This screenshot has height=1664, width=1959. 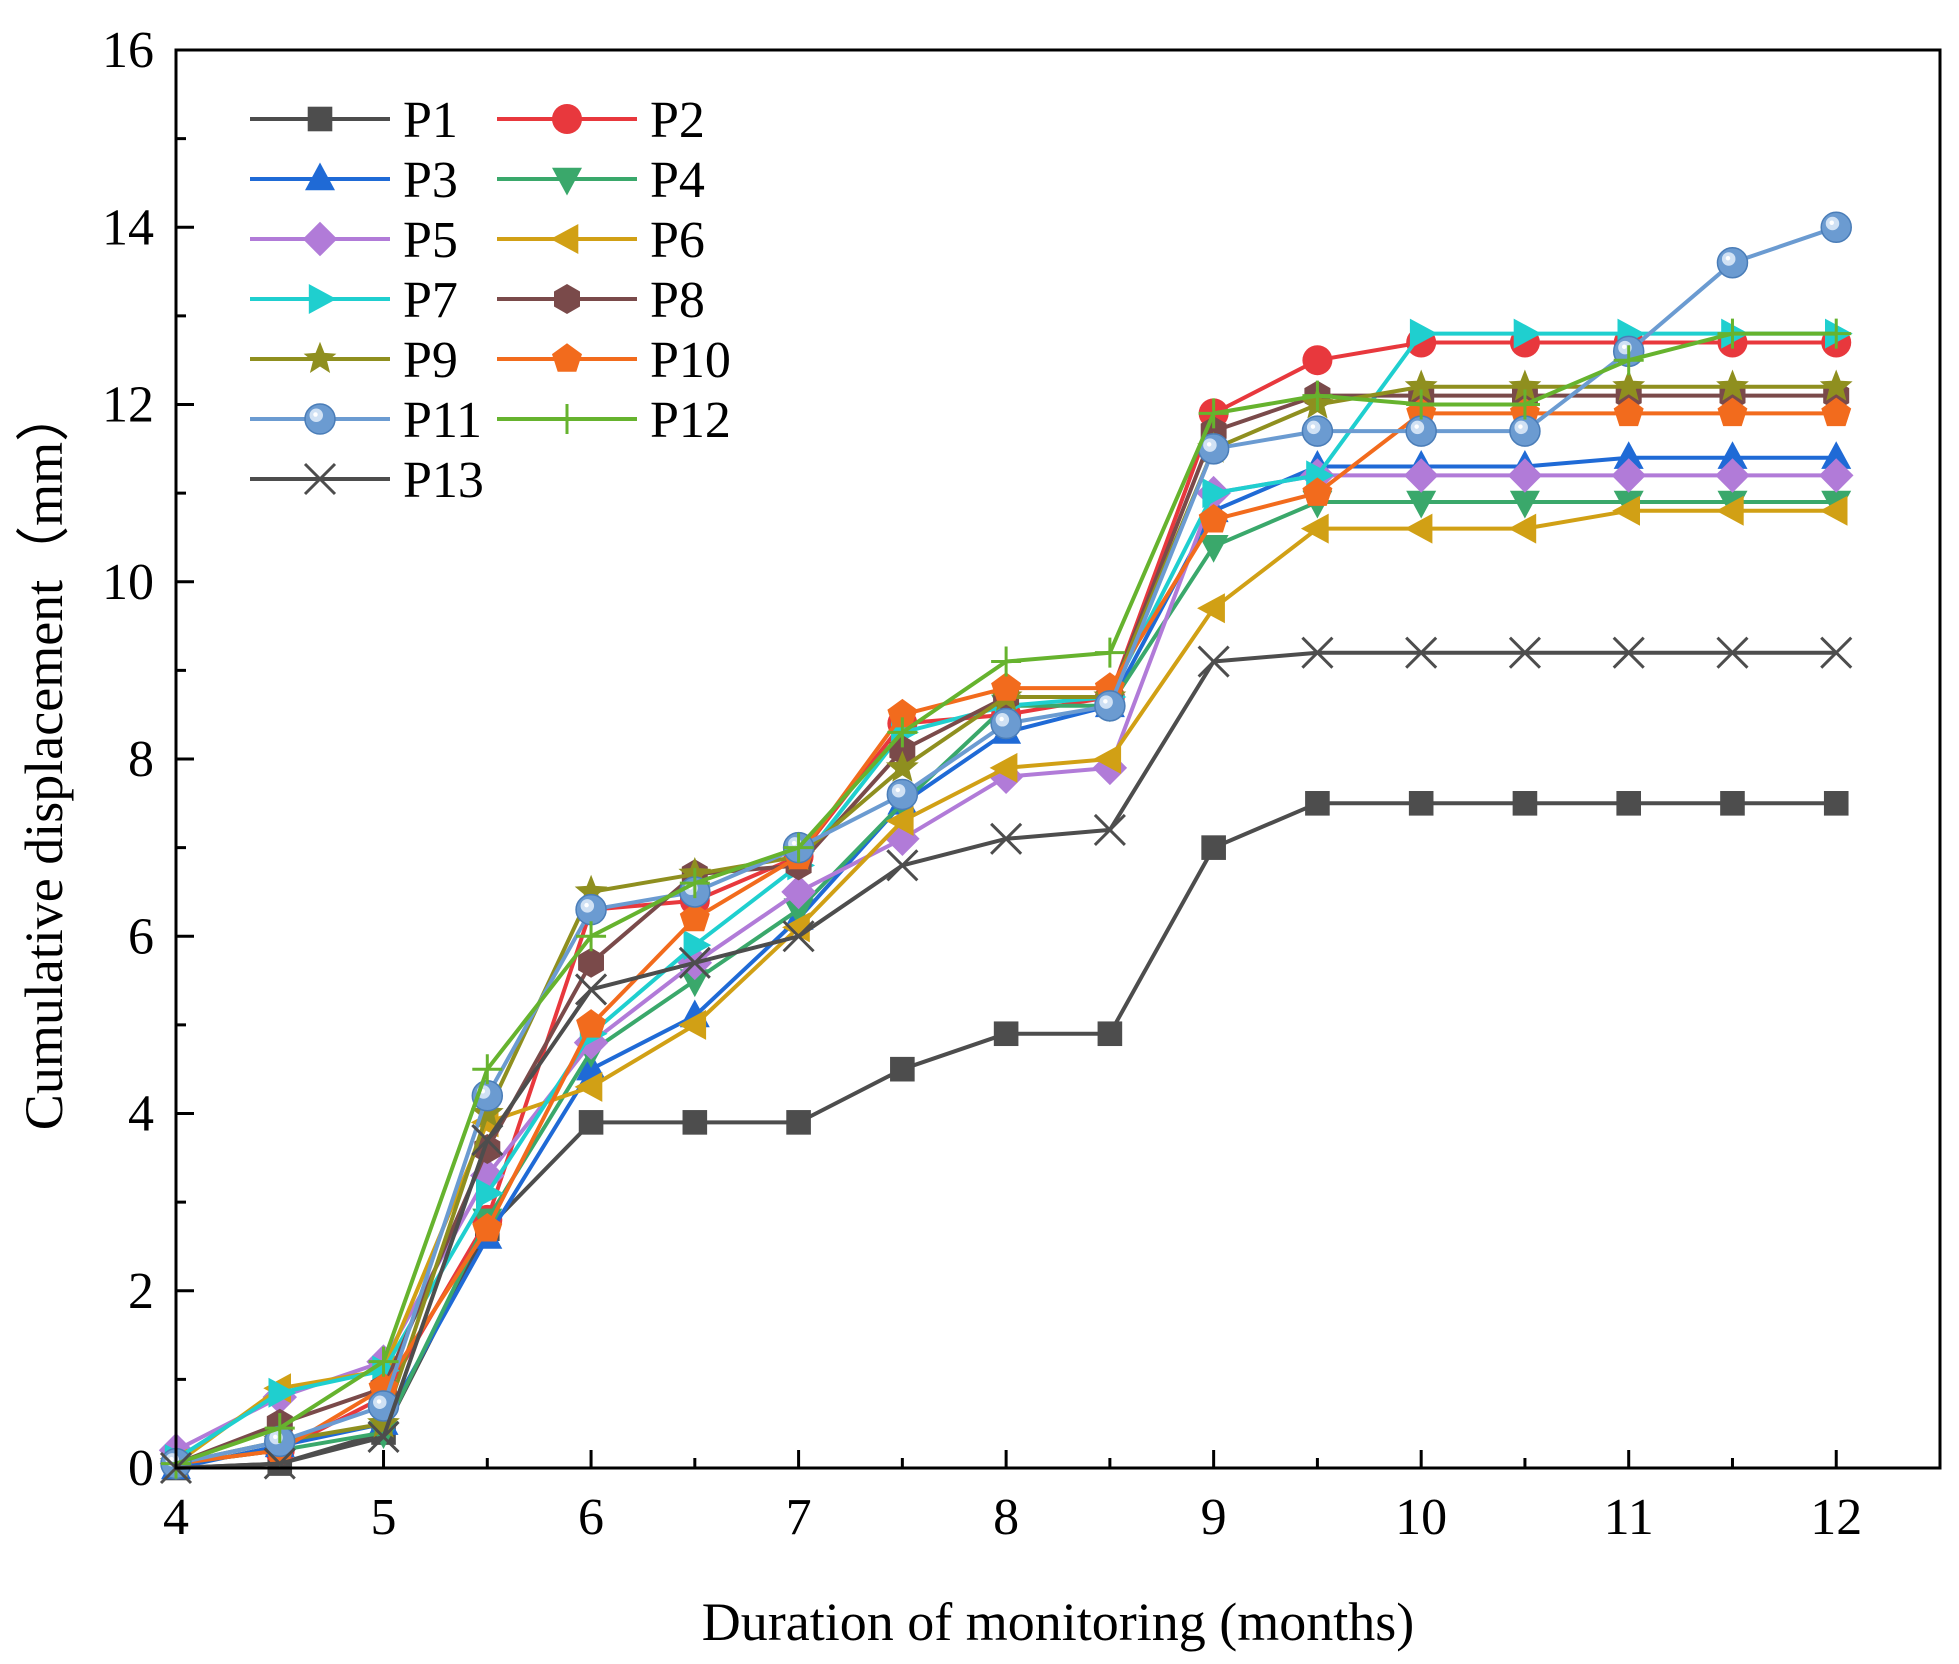 What do you see at coordinates (1421, 1517) in the screenshot?
I see `x-tick-label: 10` at bounding box center [1421, 1517].